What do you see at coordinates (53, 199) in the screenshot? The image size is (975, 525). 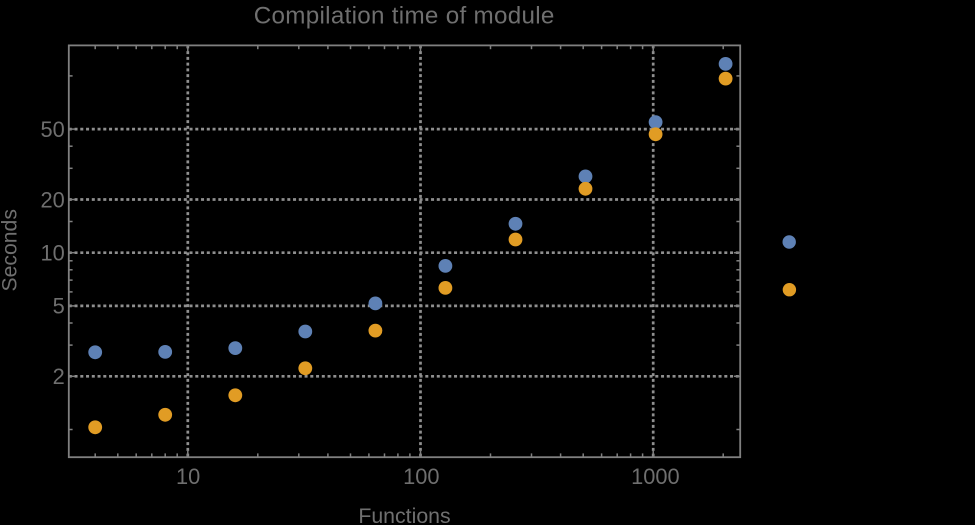 I see `svg-text: 20` at bounding box center [53, 199].